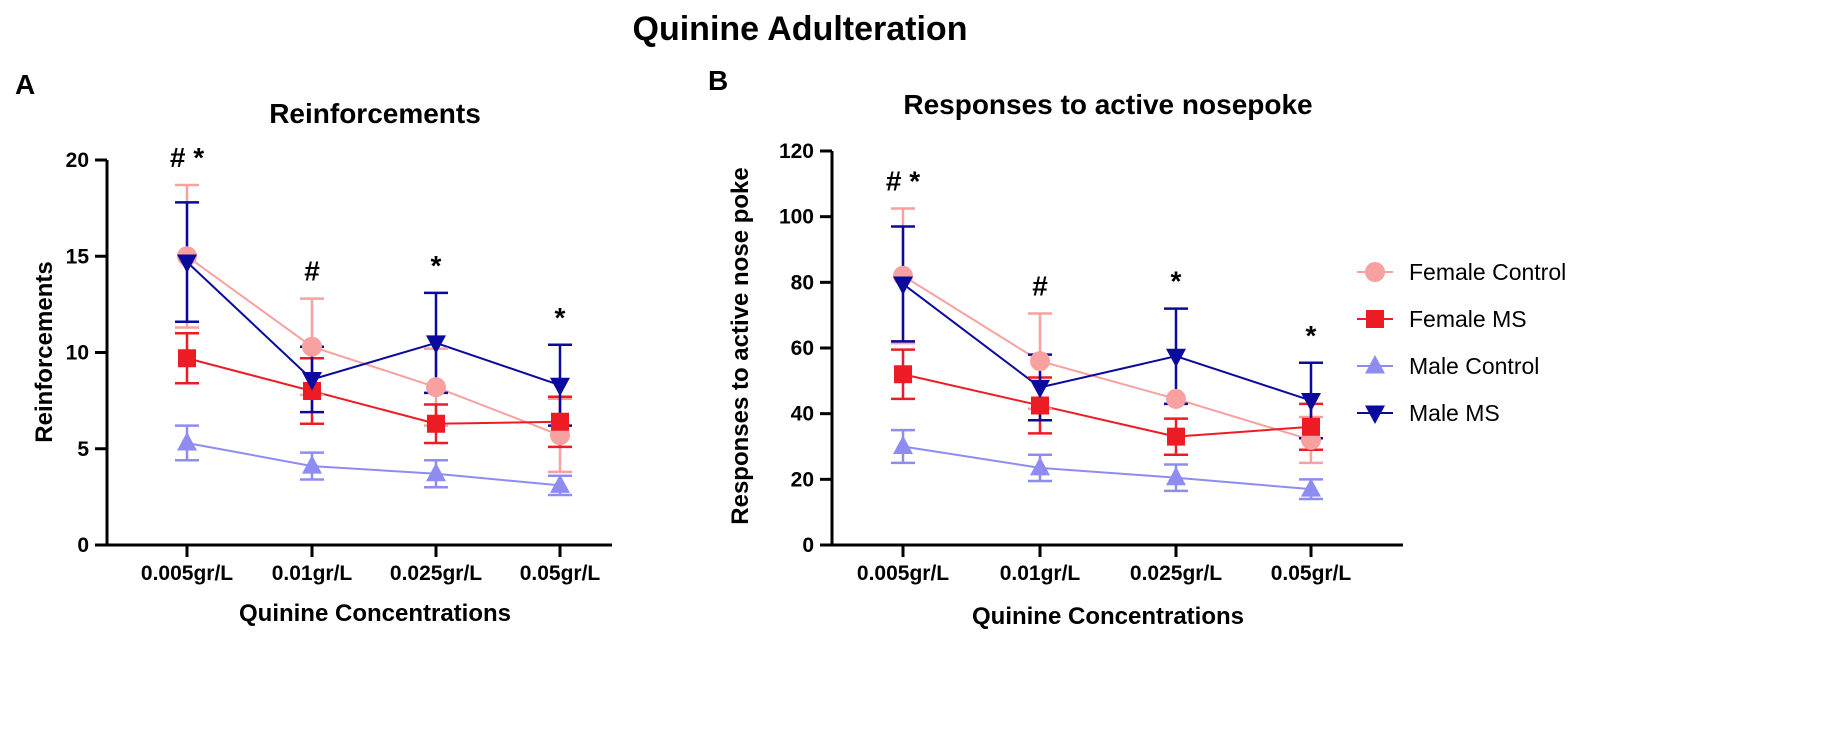  What do you see at coordinates (796, 151) in the screenshot?
I see `y-tick-label: 120` at bounding box center [796, 151].